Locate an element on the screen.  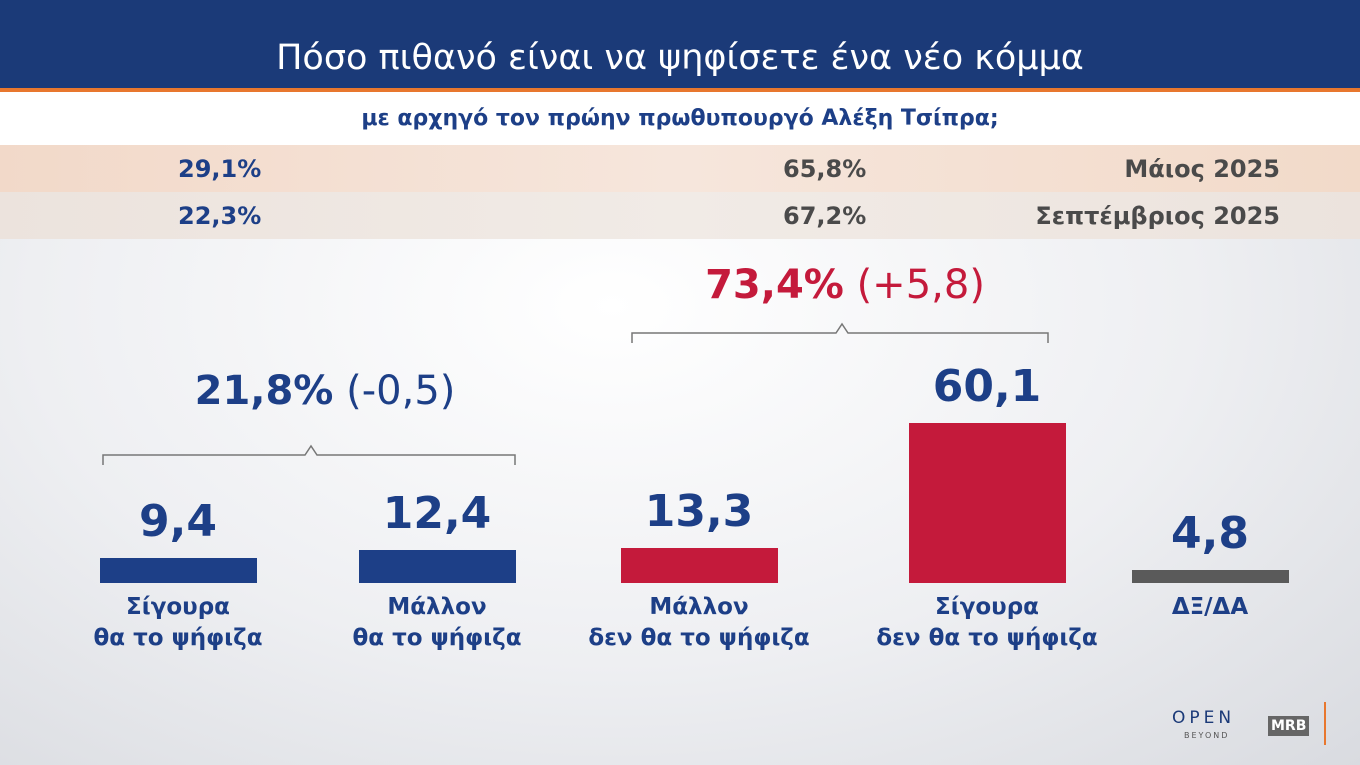
comparison-row: 29,1% 65,8% Μάιος 2025 is located at coordinates (680, 168).